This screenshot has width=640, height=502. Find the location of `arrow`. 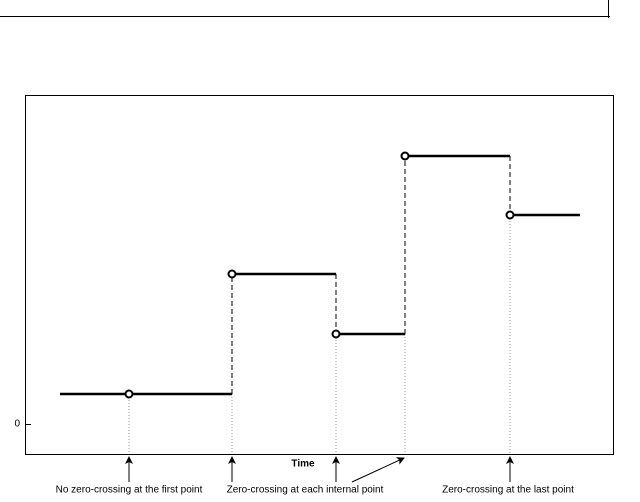

arrow is located at coordinates (378, 470).